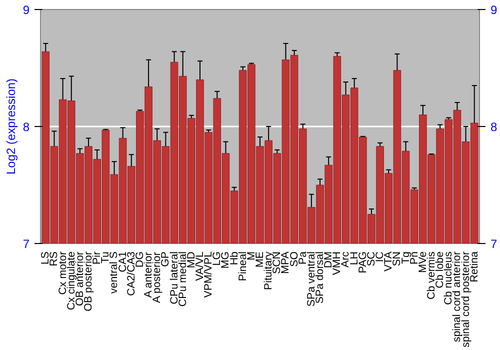  What do you see at coordinates (494, 10) in the screenshot?
I see `y2-tick-label: 9` at bounding box center [494, 10].